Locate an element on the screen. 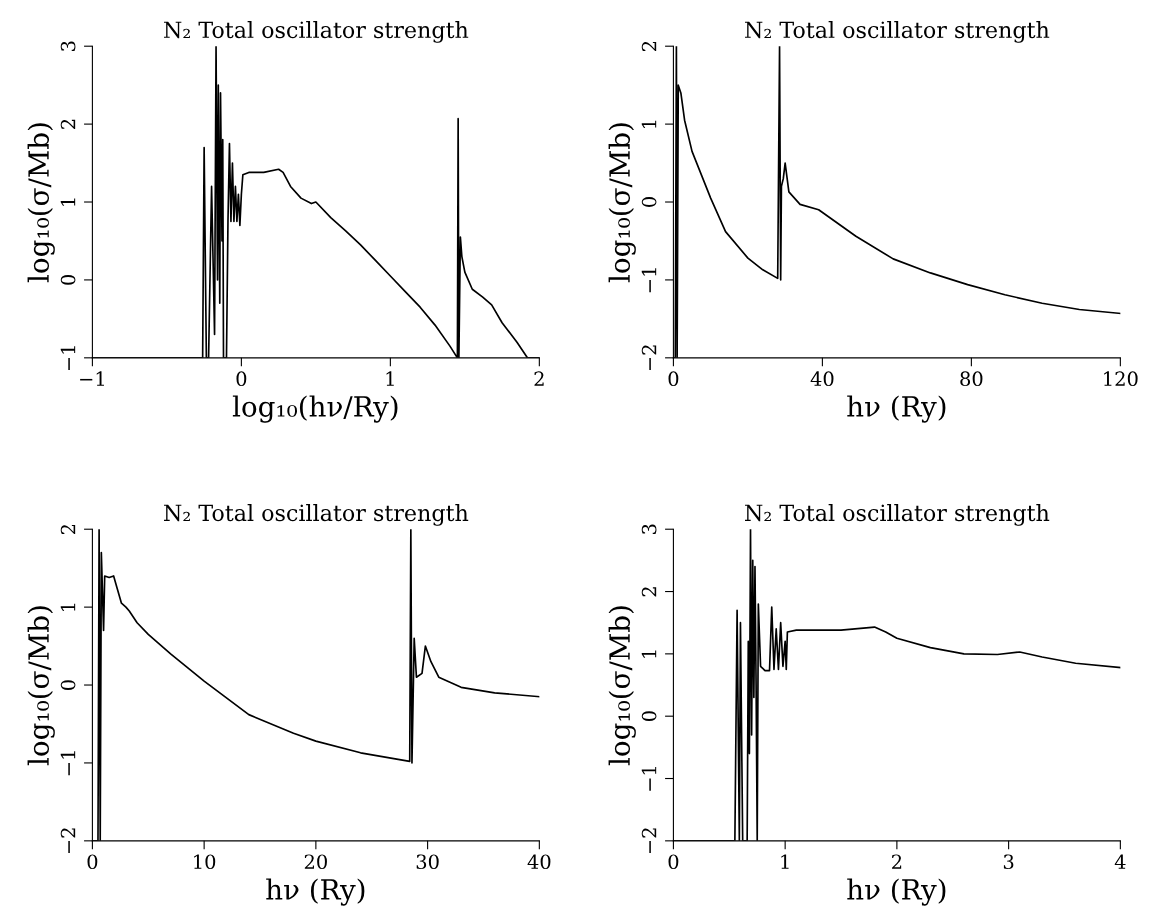  x-tick-label: 10 is located at coordinates (205, 862).